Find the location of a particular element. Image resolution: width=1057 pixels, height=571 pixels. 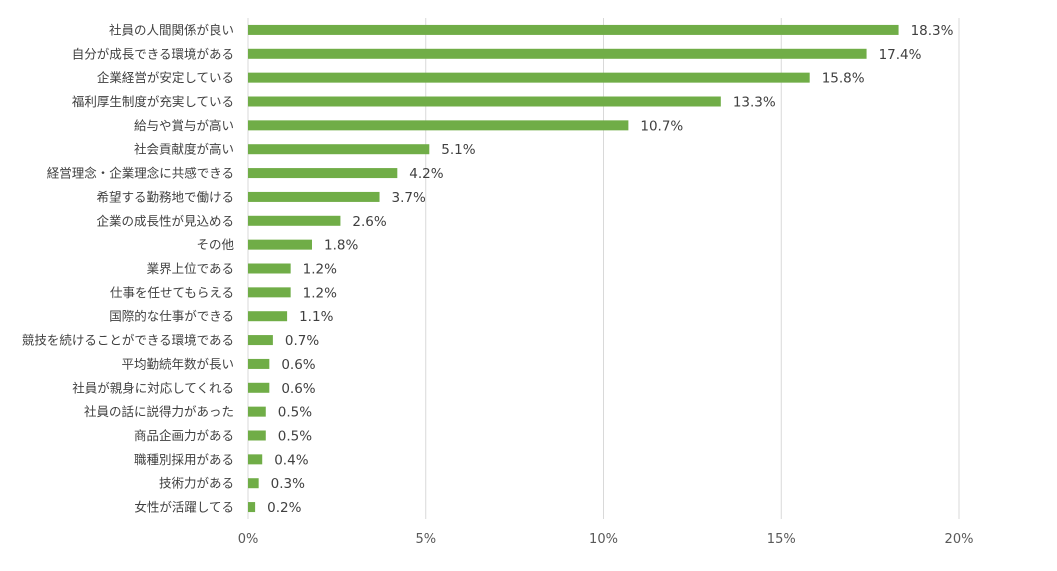

data-label: 0.2% is located at coordinates (284, 508).